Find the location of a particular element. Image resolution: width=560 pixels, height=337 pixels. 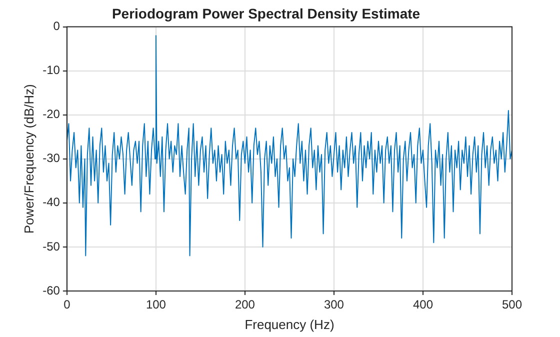

x-tick-label: 200 is located at coordinates (245, 305).